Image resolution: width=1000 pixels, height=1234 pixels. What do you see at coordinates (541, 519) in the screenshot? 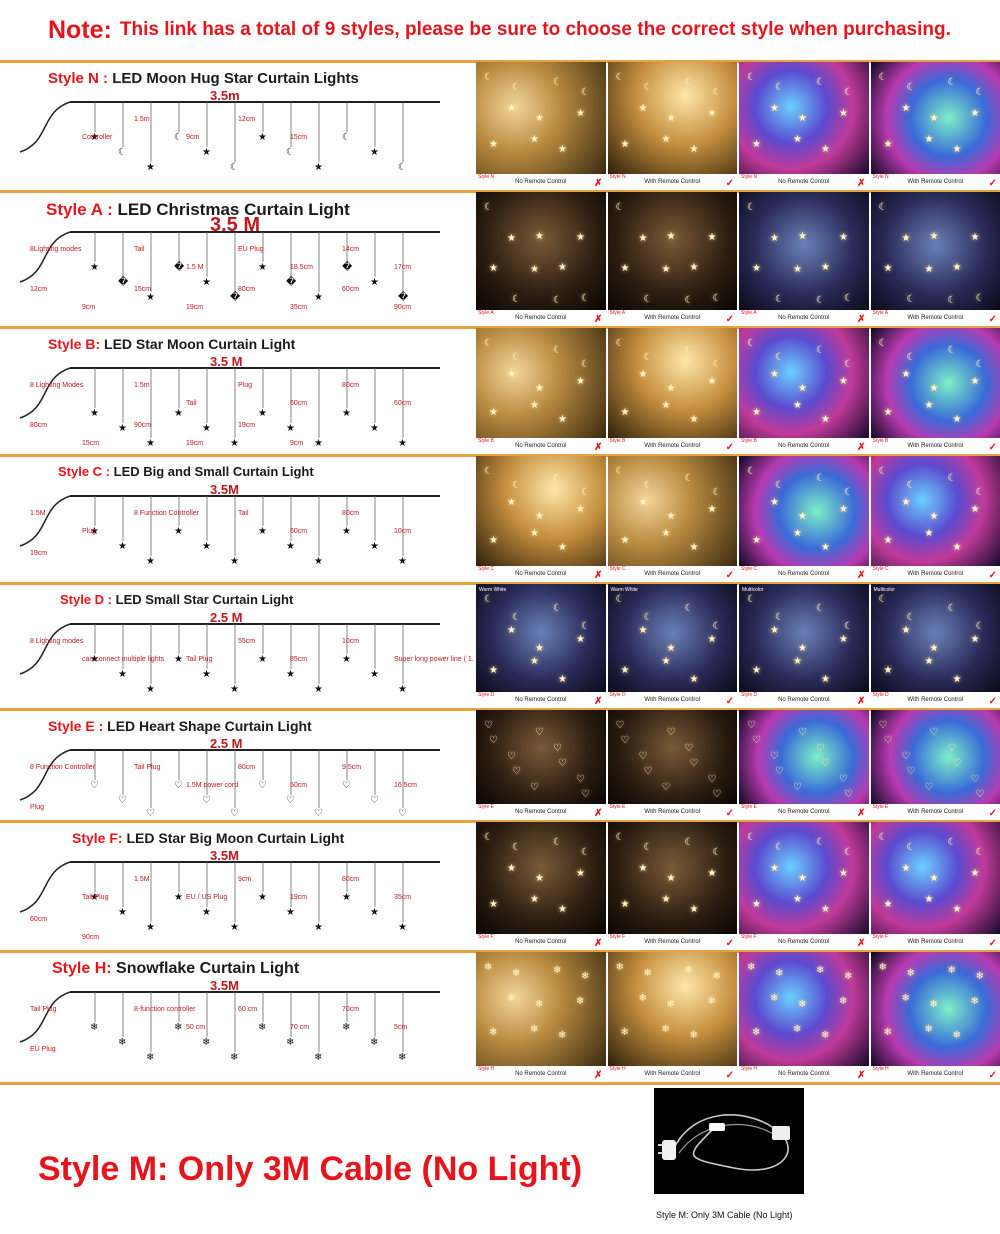
I see `product-photo: ☾ ★ ★ ☾ ★ ★ ☾ ★ ★ ☾ Style C No Remote Control ✗` at bounding box center [541, 519].